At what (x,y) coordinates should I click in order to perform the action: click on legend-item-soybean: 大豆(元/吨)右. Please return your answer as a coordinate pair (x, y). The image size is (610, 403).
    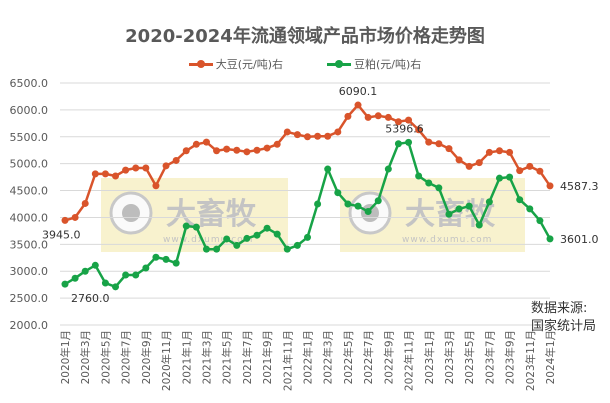
    Looking at the image, I should click on (235, 64).